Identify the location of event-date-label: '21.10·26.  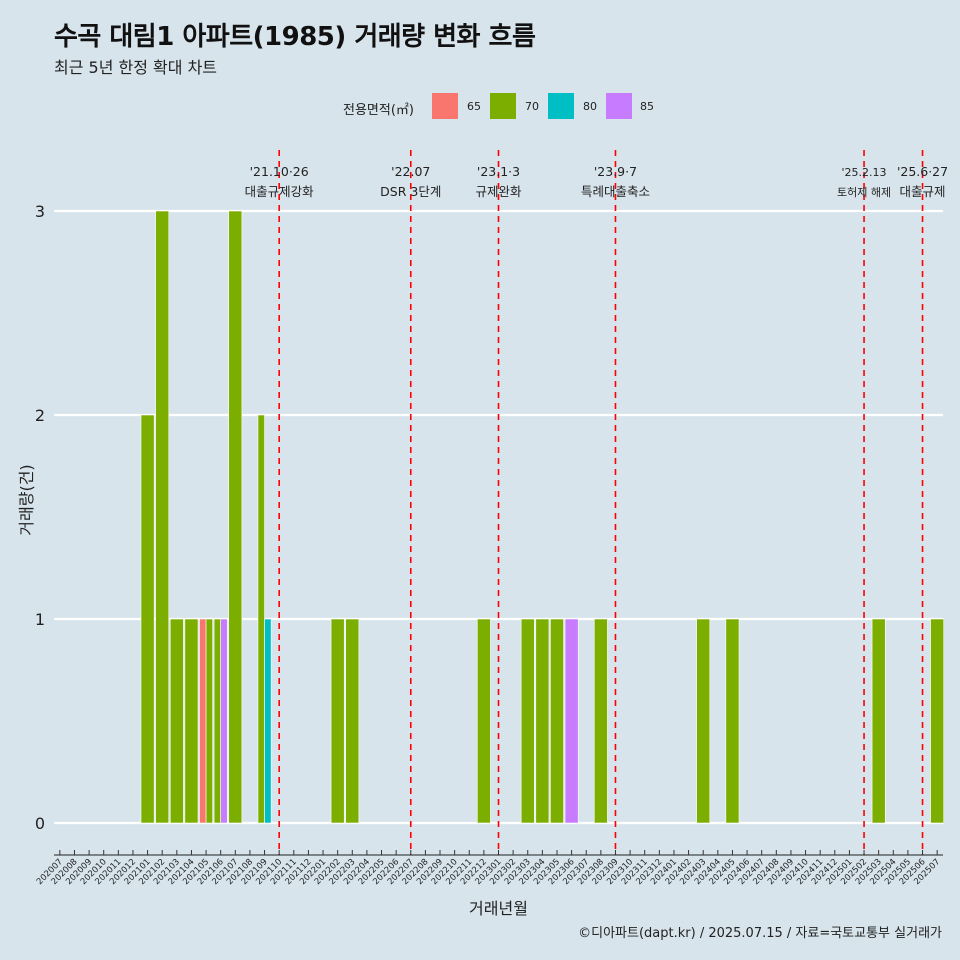
(279, 171).